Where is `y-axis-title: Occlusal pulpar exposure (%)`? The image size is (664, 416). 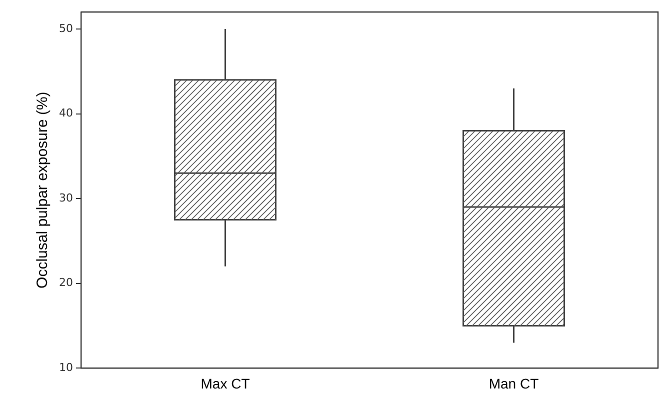
y-axis-title: Occlusal pulpar exposure (%) is located at coordinates (43, 190).